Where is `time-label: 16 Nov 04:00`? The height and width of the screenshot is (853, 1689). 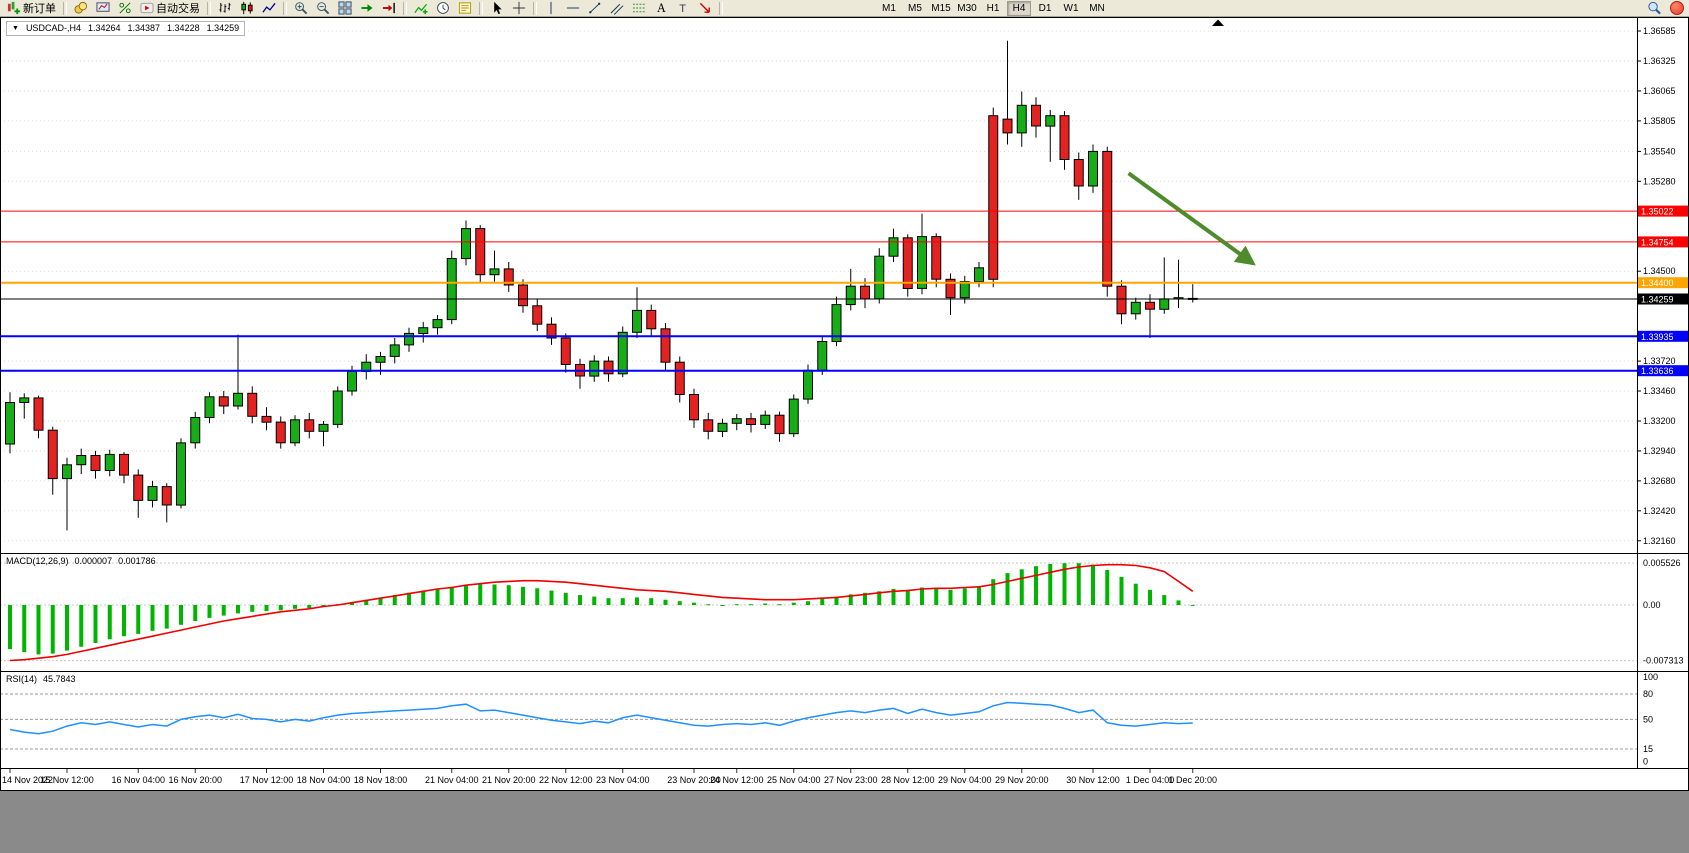
time-label: 16 Nov 04:00 is located at coordinates (138, 780).